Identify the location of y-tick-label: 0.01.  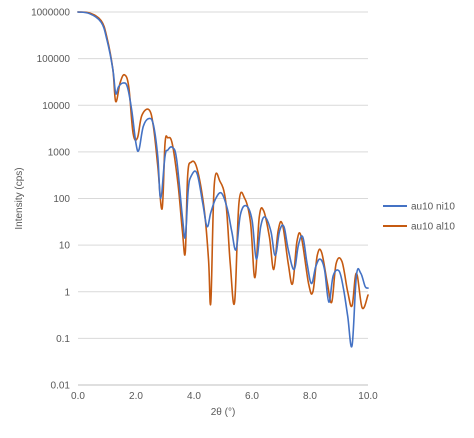
(61, 386).